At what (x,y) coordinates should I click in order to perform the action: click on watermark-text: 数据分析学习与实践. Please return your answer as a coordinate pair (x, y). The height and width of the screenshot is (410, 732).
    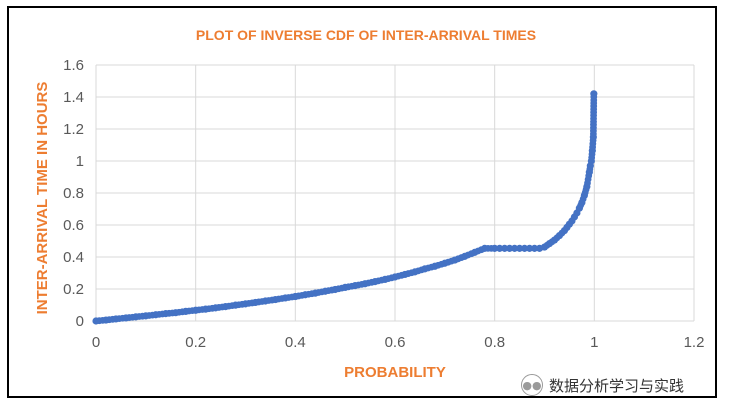
    Looking at the image, I should click on (617, 385).